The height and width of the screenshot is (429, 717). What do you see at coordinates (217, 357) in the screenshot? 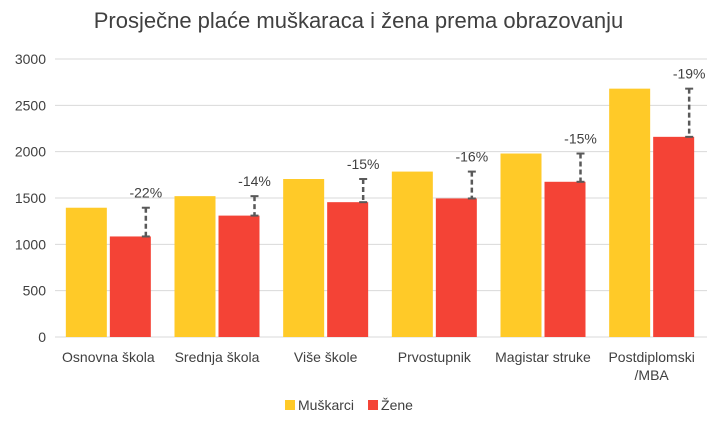
I see `x-tick-label: Srednja škola` at bounding box center [217, 357].